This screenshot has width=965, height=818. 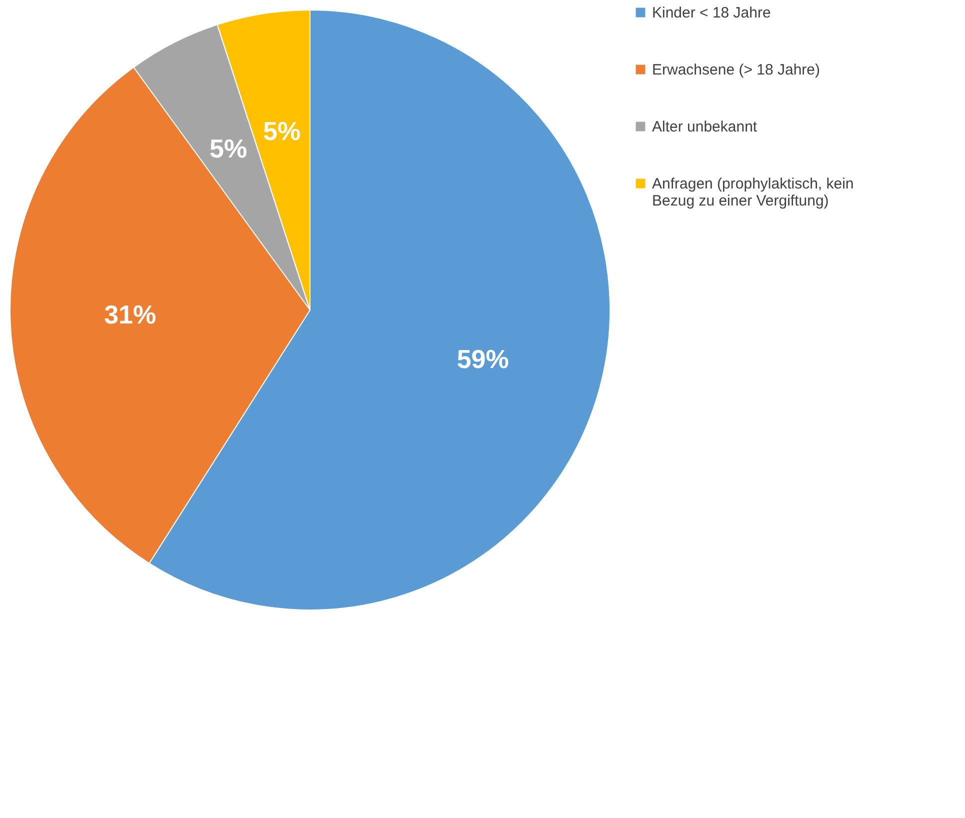 What do you see at coordinates (736, 70) in the screenshot?
I see `legend-label: Erwachsene (> 18 Jahre)` at bounding box center [736, 70].